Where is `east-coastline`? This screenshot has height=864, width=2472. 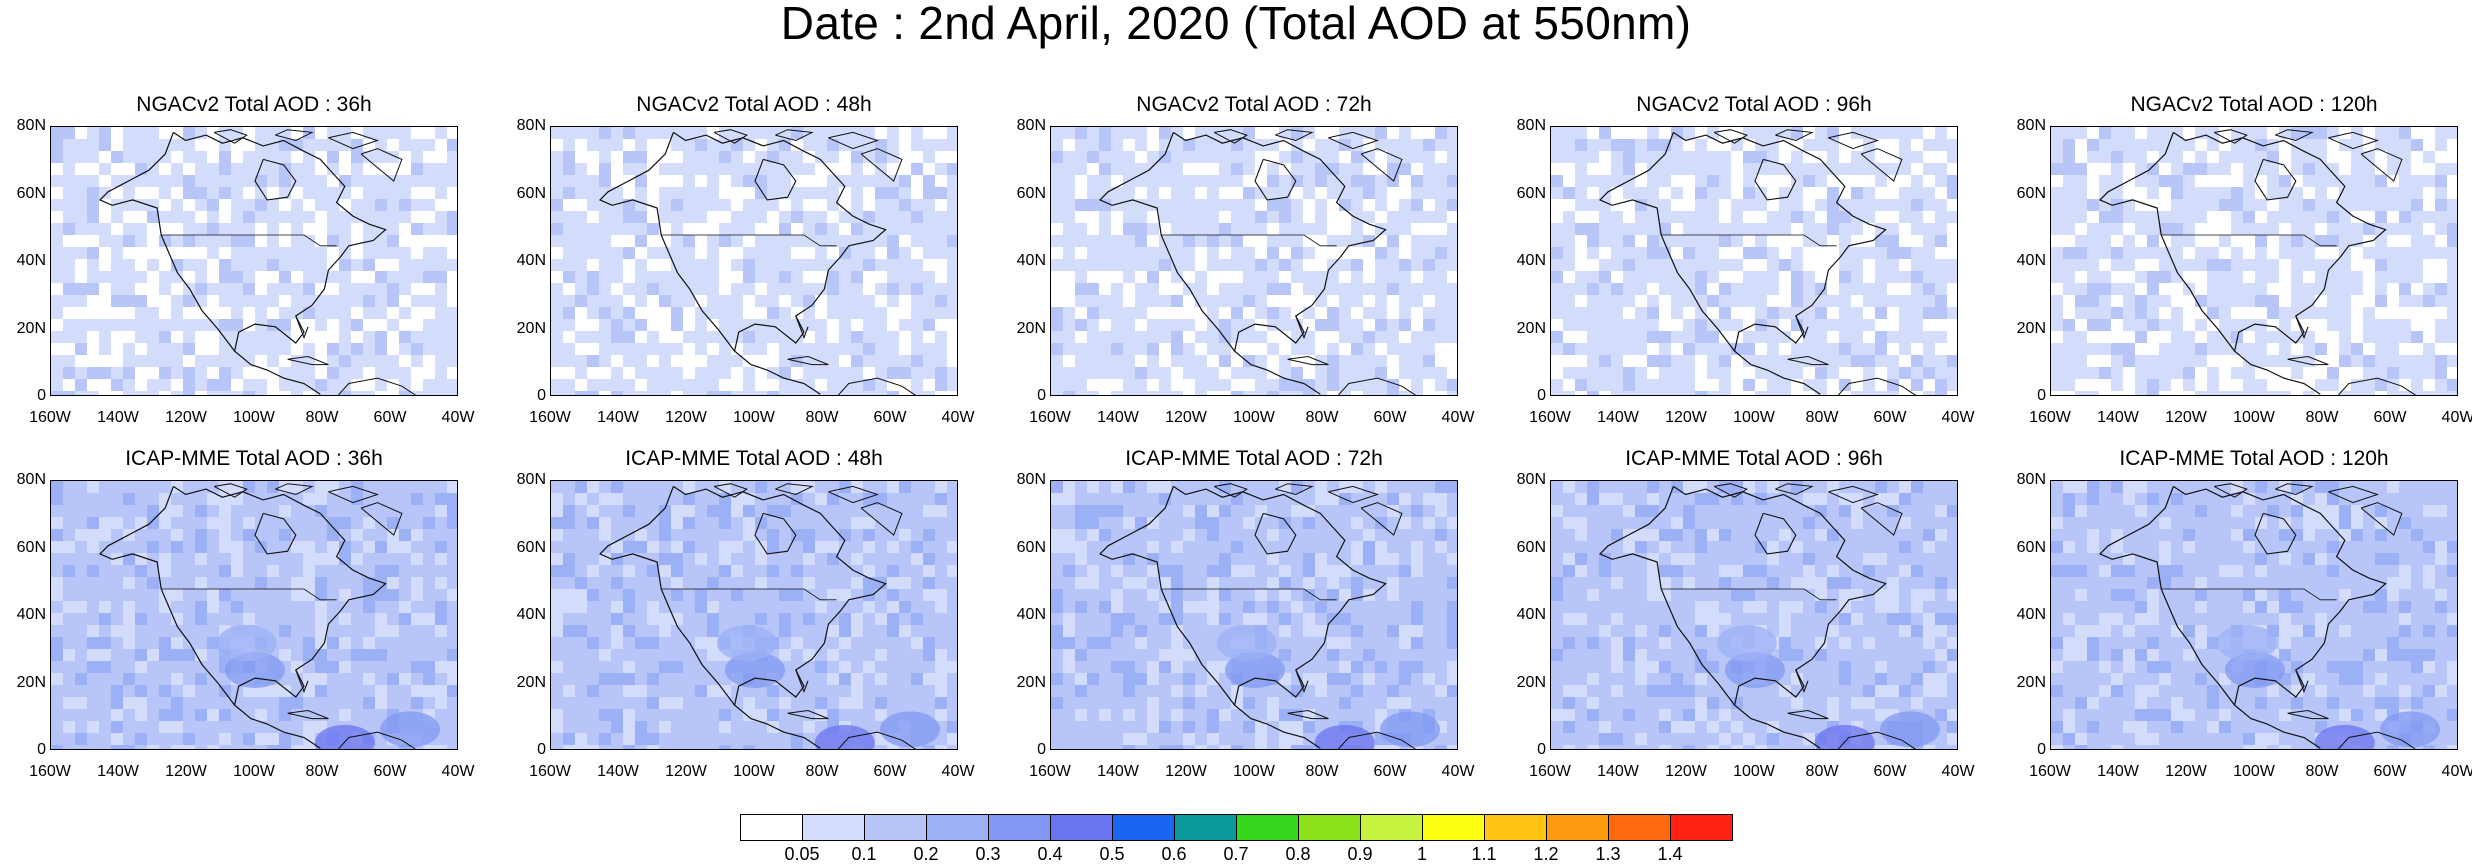 east-coastline is located at coordinates (1780, 617).